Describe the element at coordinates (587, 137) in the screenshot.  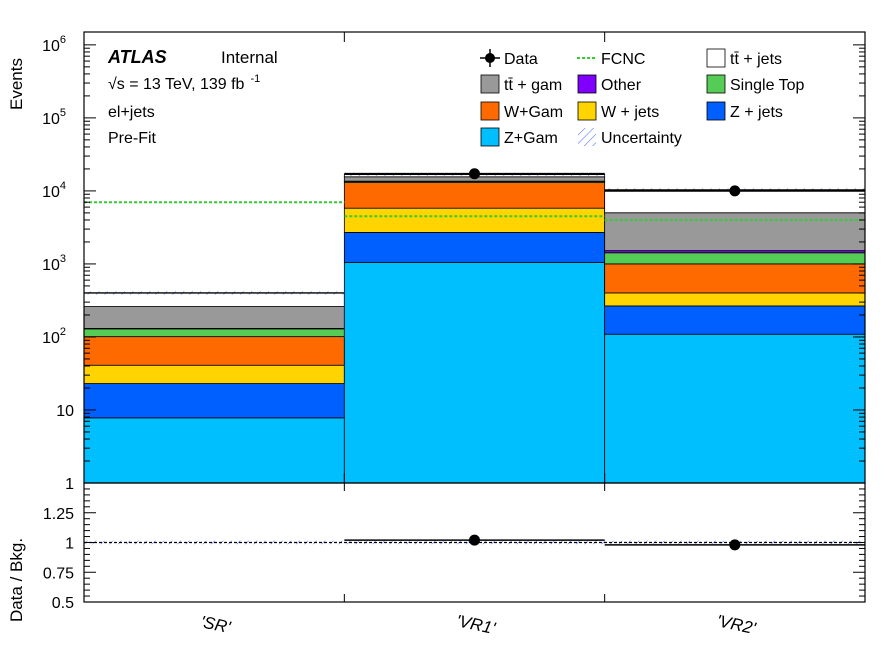
I see `legend-hatch-swatch` at that location.